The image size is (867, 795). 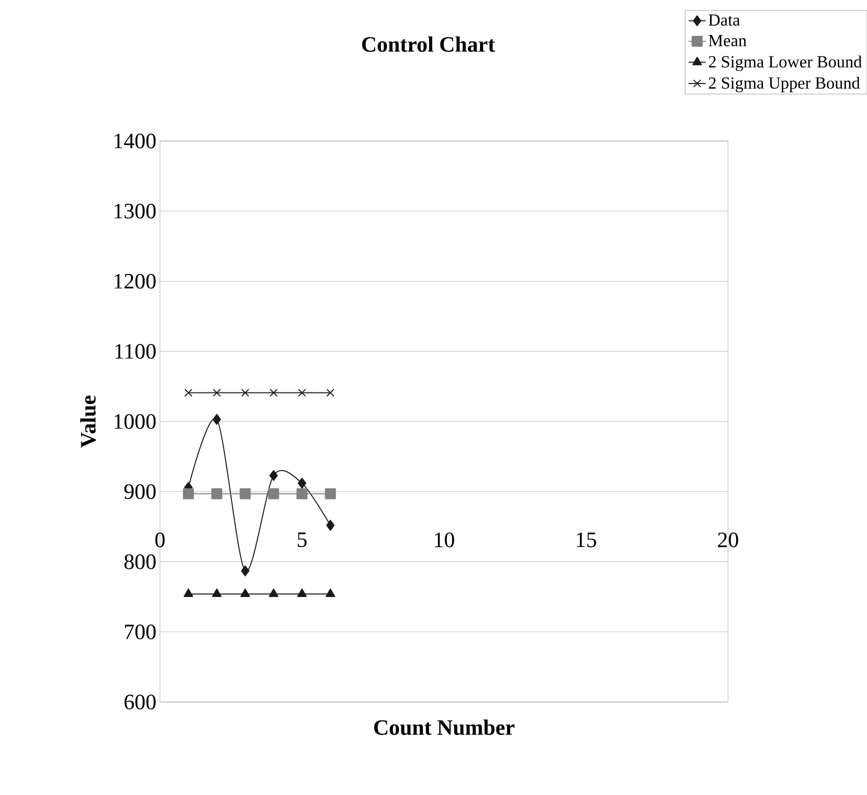 I want to click on y-tick-label: 600, so click(x=140, y=702).